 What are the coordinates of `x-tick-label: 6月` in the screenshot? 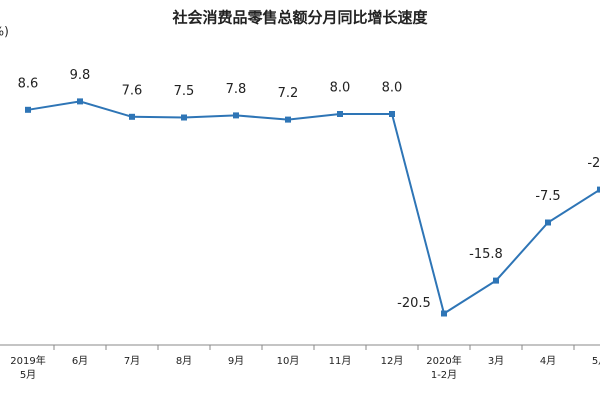 It's located at (80, 361).